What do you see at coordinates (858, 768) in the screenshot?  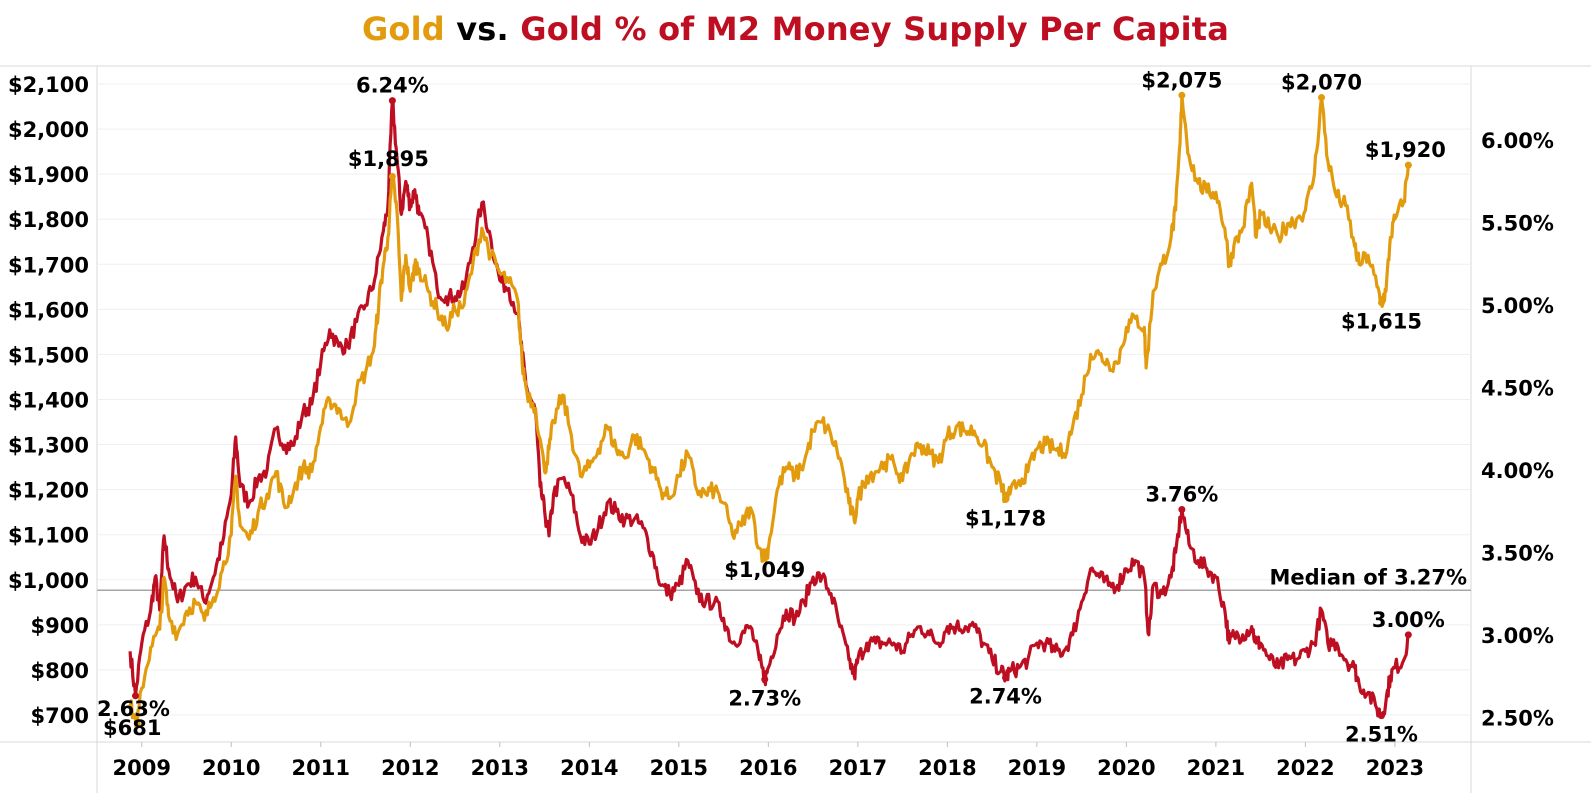 I see `x-tick-label: 2017` at bounding box center [858, 768].